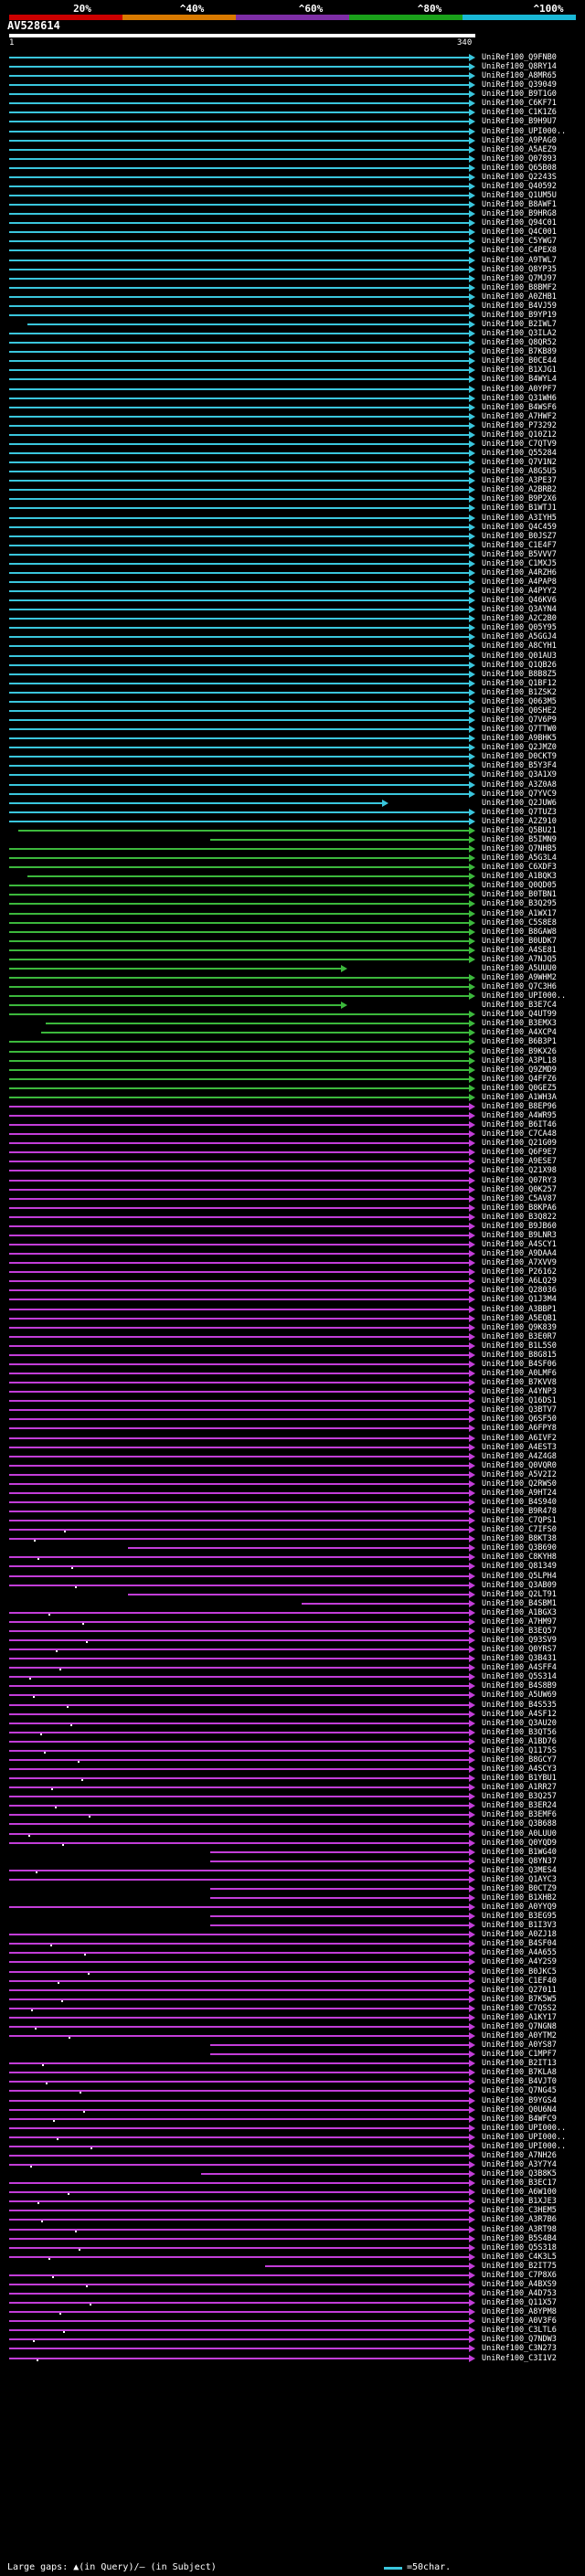 The image size is (585, 2576). Describe the element at coordinates (519, 1677) in the screenshot. I see `hit-link: UniRef100_Q5S314` at that location.